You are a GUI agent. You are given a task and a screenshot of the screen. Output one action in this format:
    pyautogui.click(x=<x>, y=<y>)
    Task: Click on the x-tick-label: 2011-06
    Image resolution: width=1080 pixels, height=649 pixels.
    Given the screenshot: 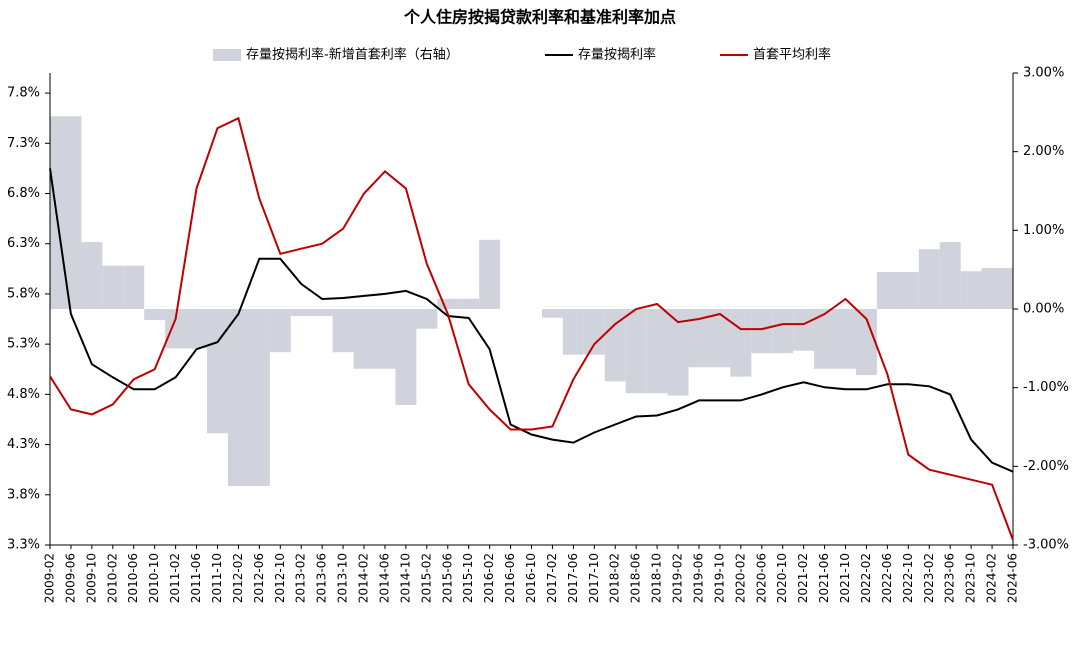 What is the action you would take?
    pyautogui.click(x=196, y=578)
    